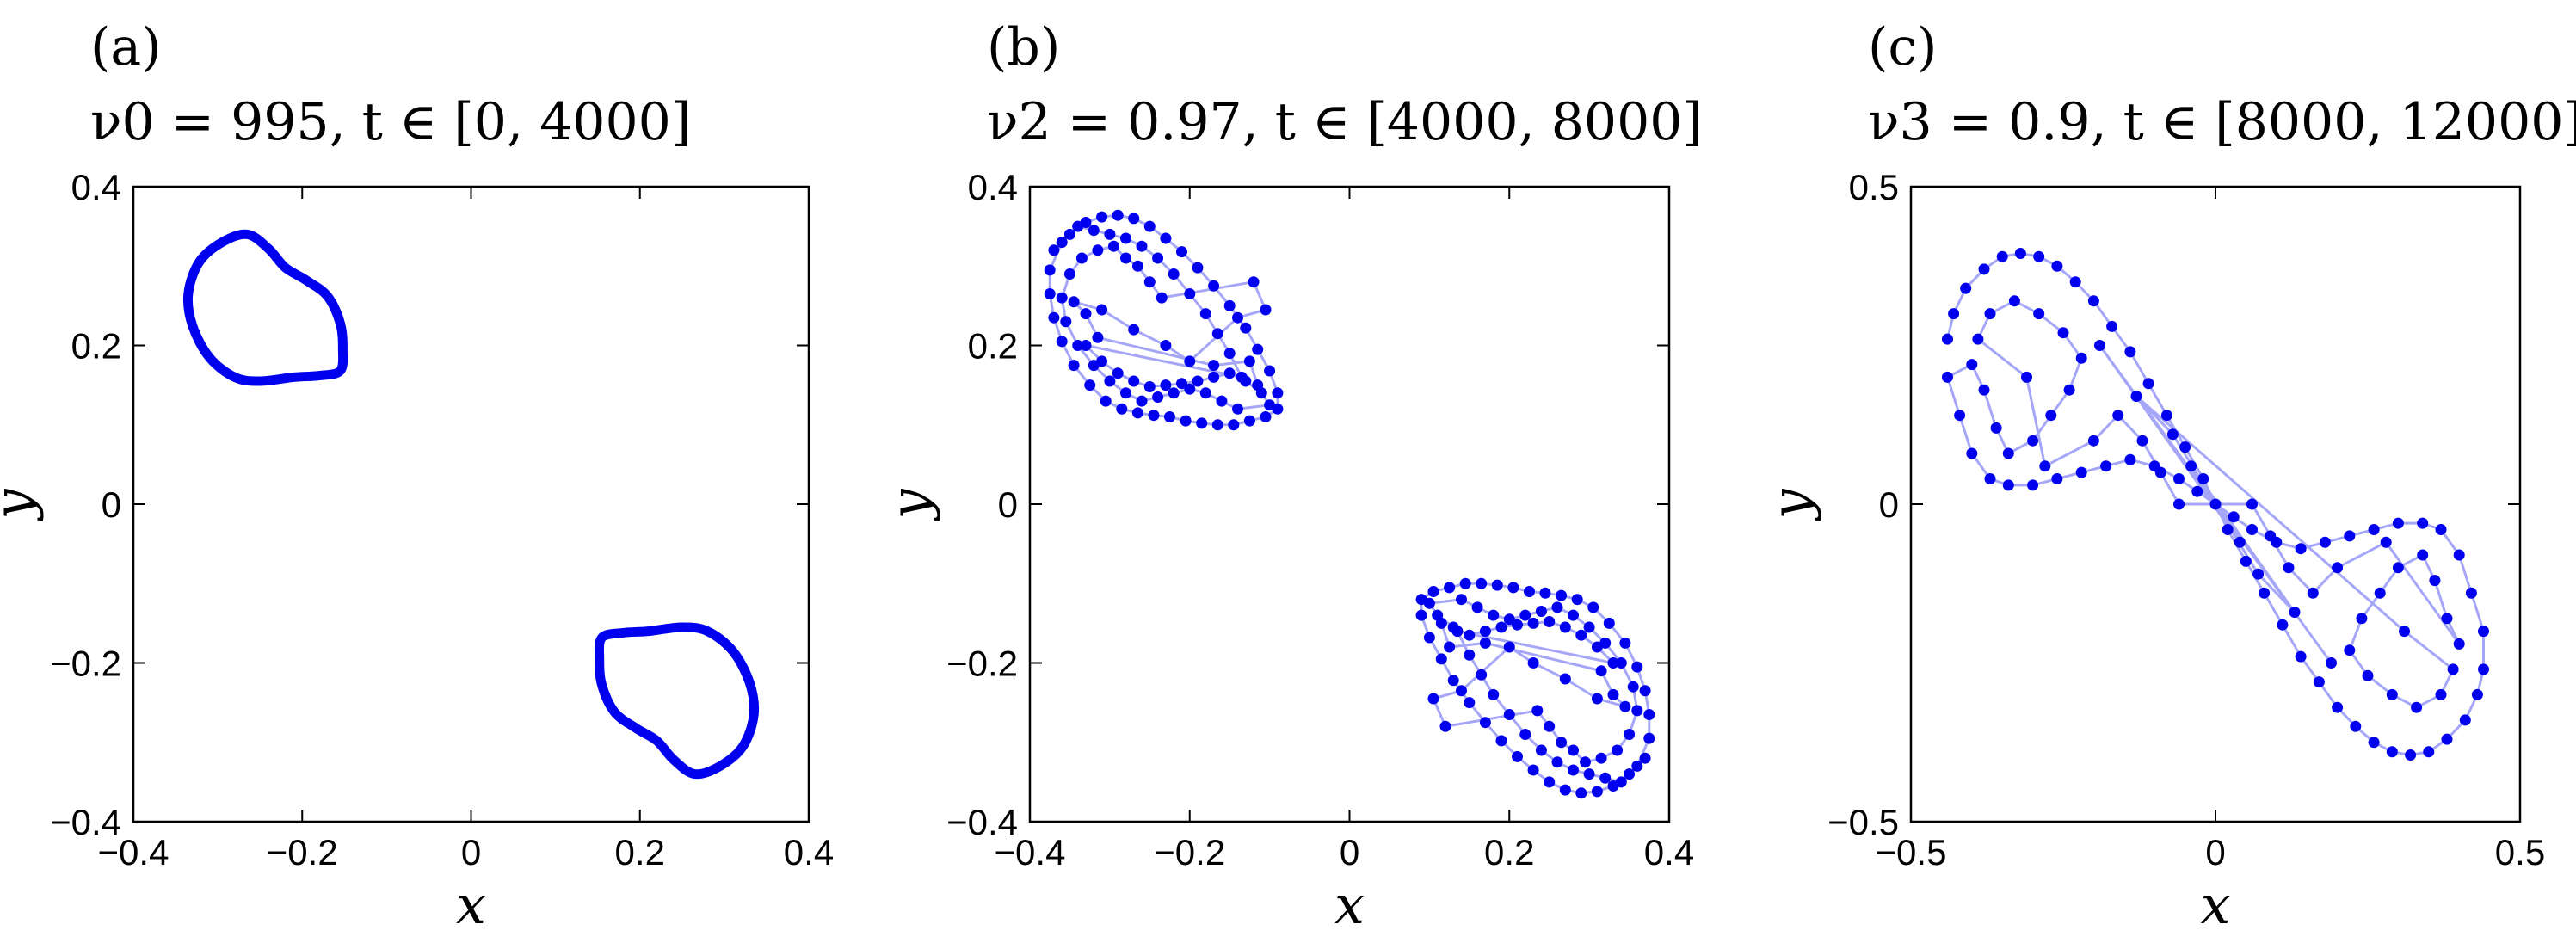 Image resolution: width=2576 pixels, height=943 pixels. I want to click on y-tick-label: −0.4, so click(86, 822).